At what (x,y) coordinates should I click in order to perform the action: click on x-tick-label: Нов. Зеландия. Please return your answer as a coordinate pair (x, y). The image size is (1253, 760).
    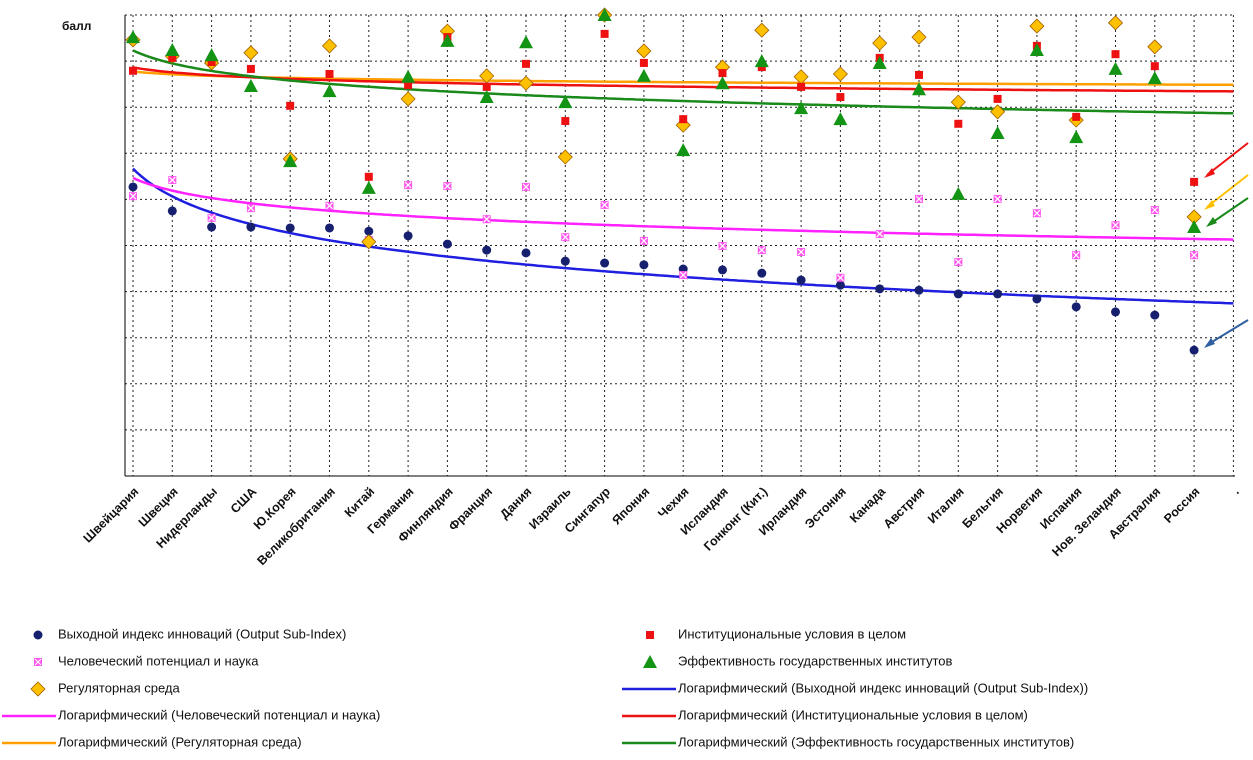
    Looking at the image, I should click on (1086, 522).